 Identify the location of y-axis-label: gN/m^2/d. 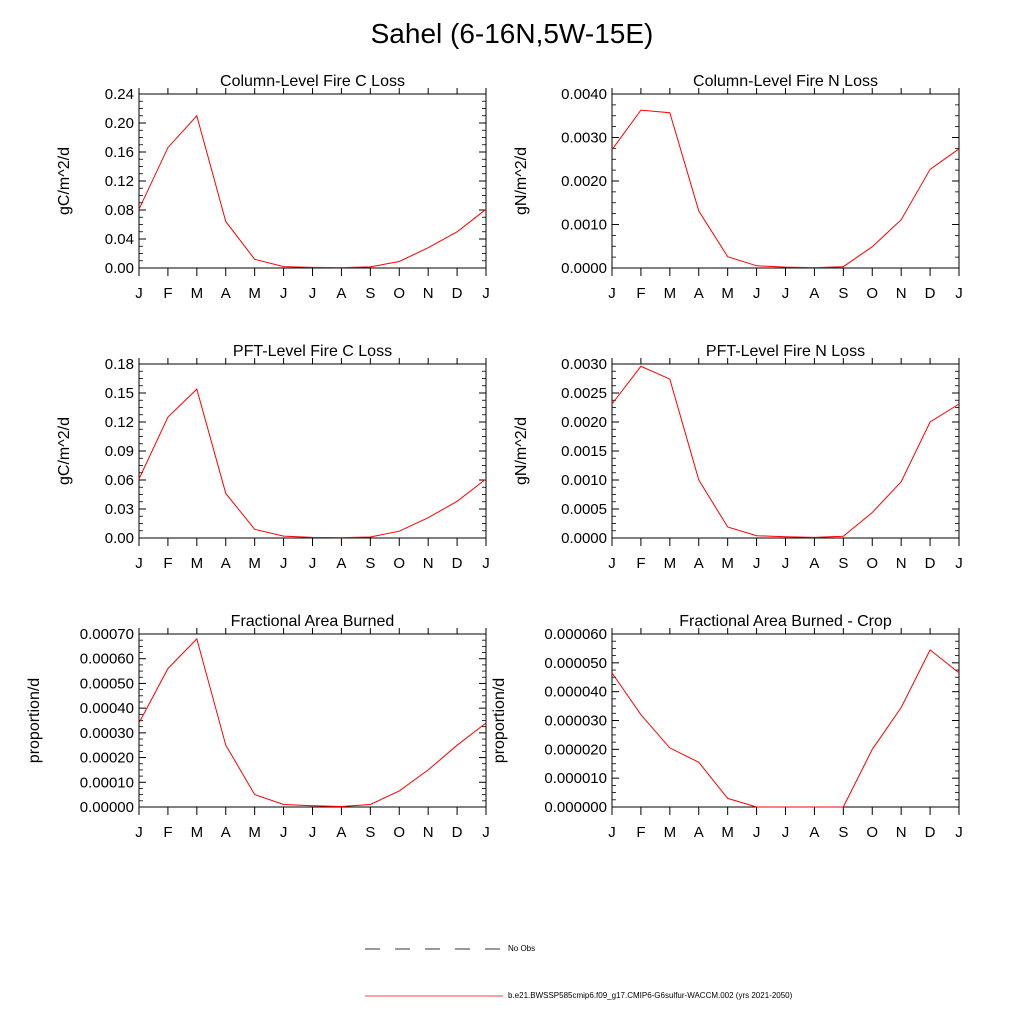
(521, 181).